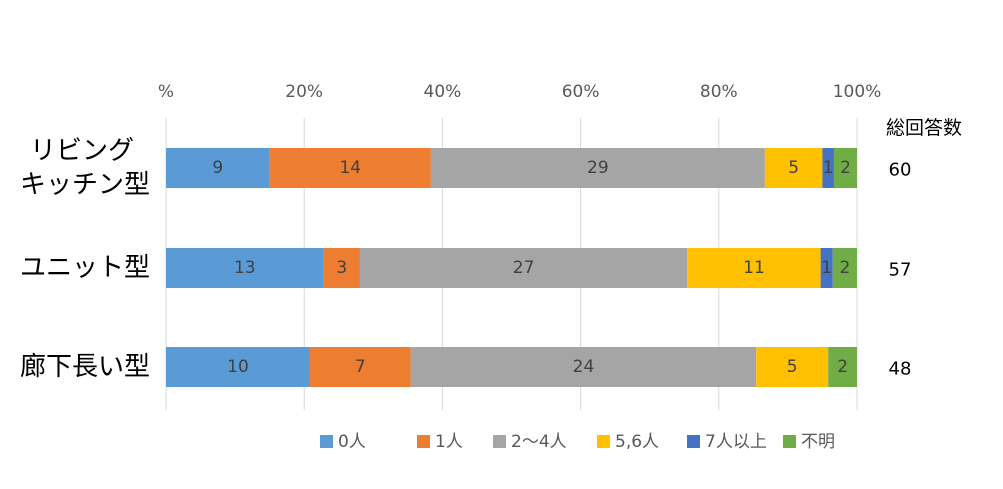 The width and height of the screenshot is (1003, 489). I want to click on data-label: 3, so click(341, 268).